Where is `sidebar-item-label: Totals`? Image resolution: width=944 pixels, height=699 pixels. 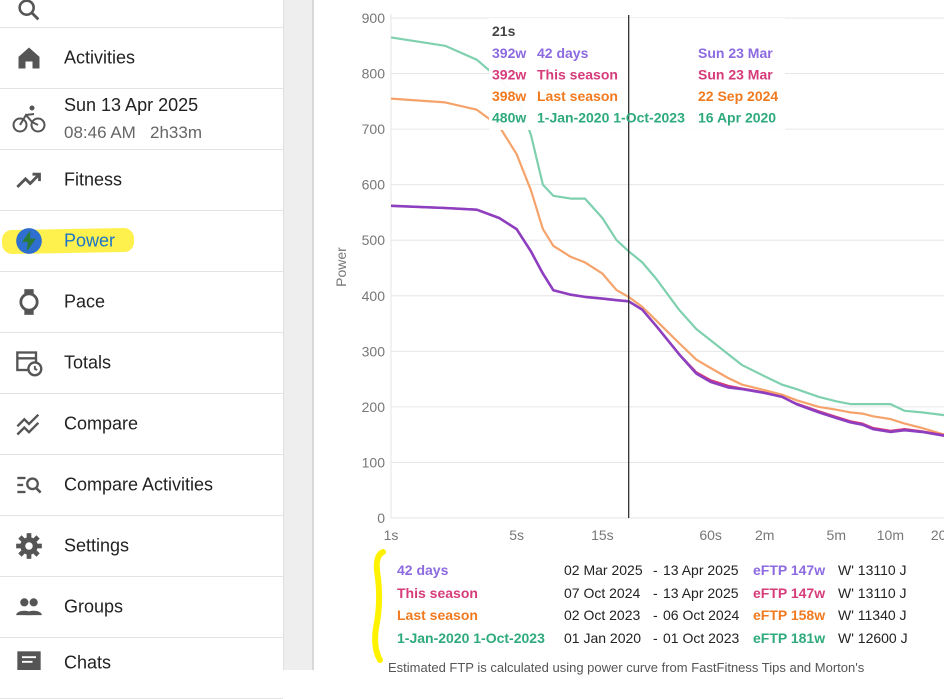
sidebar-item-label: Totals is located at coordinates (88, 362).